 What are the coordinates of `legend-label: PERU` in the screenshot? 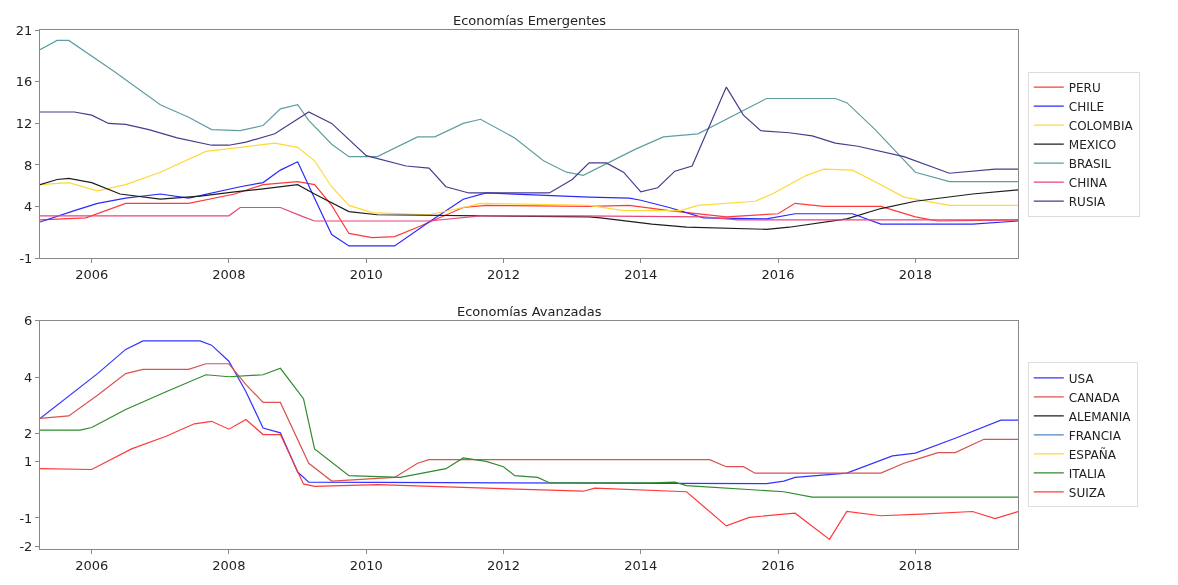 It's located at (1084, 87).